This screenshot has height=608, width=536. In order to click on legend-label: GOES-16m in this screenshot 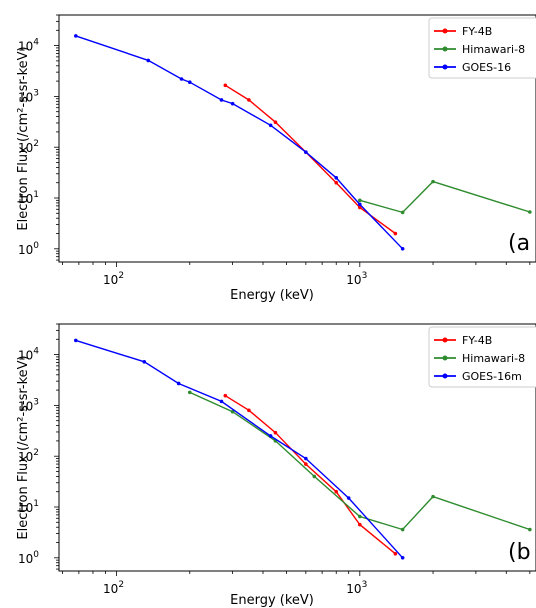, I will do `click(492, 376)`.